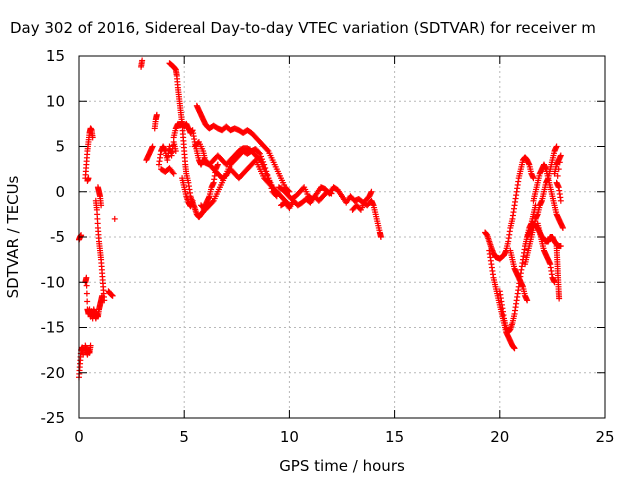 This screenshot has width=640, height=480. I want to click on series-track-ac, so click(519, 275).